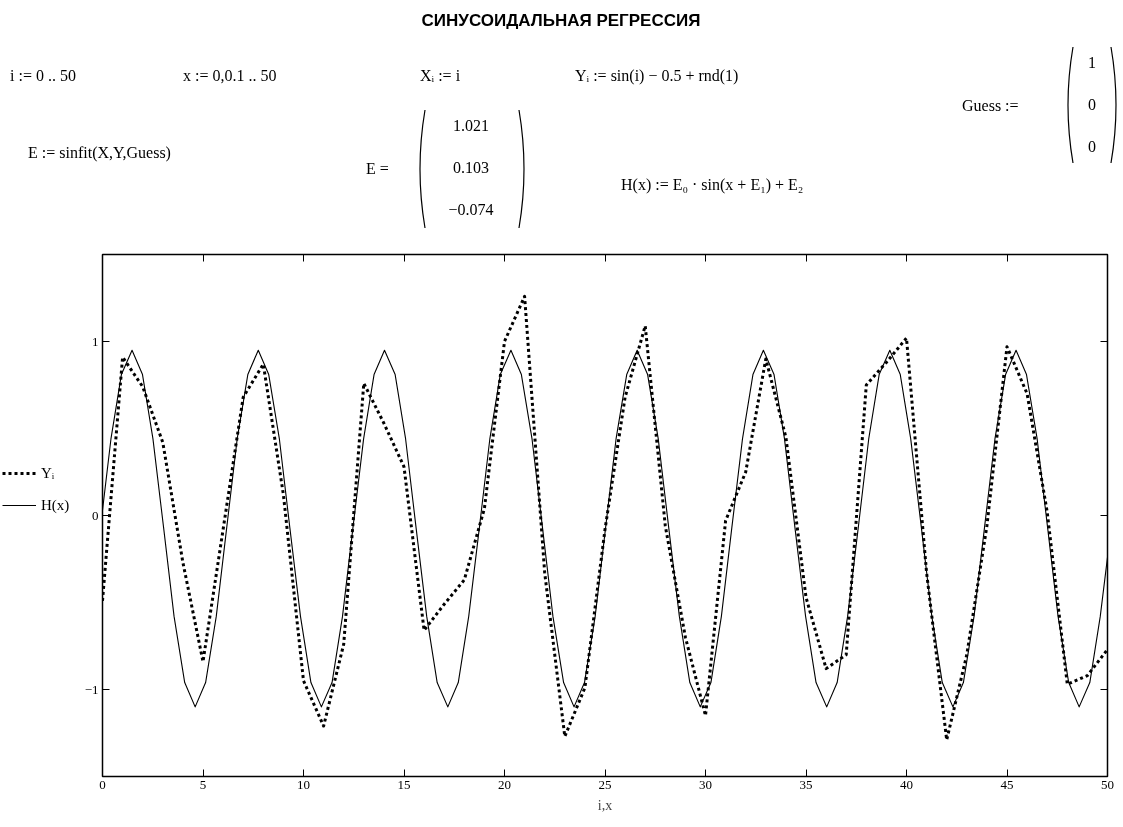  What do you see at coordinates (377, 168) in the screenshot?
I see `text: E =` at bounding box center [377, 168].